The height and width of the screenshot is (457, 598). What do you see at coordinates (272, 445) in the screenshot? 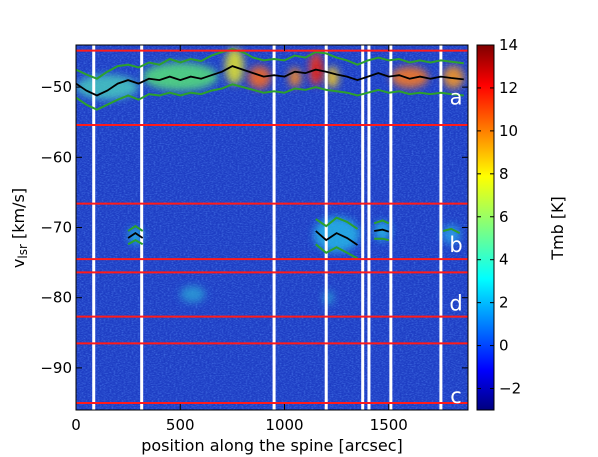
I see `x-axis-label: position along the spine [arcsec]` at bounding box center [272, 445].